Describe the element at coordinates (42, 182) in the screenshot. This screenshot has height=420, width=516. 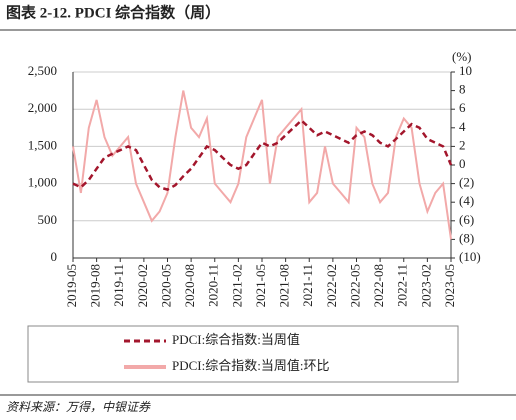
I see `y-tick-label: 1,000` at that location.